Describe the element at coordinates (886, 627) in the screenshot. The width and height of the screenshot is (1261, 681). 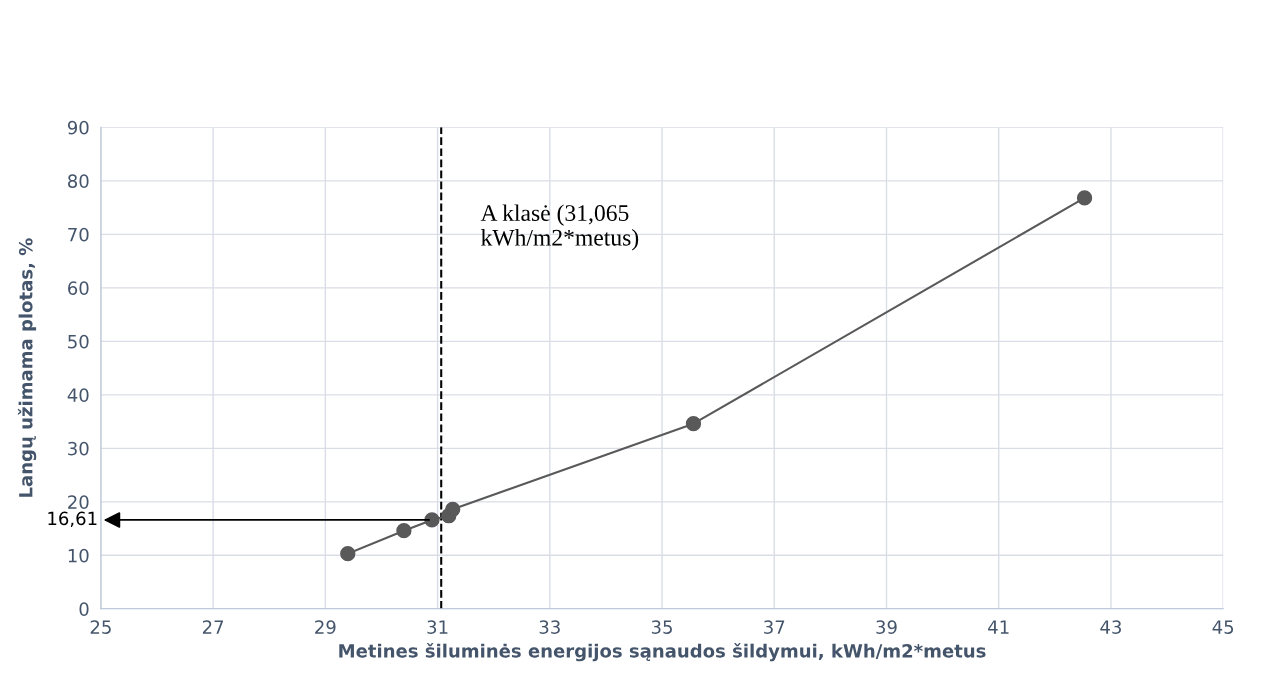
I see `x-tick-label: 39` at that location.